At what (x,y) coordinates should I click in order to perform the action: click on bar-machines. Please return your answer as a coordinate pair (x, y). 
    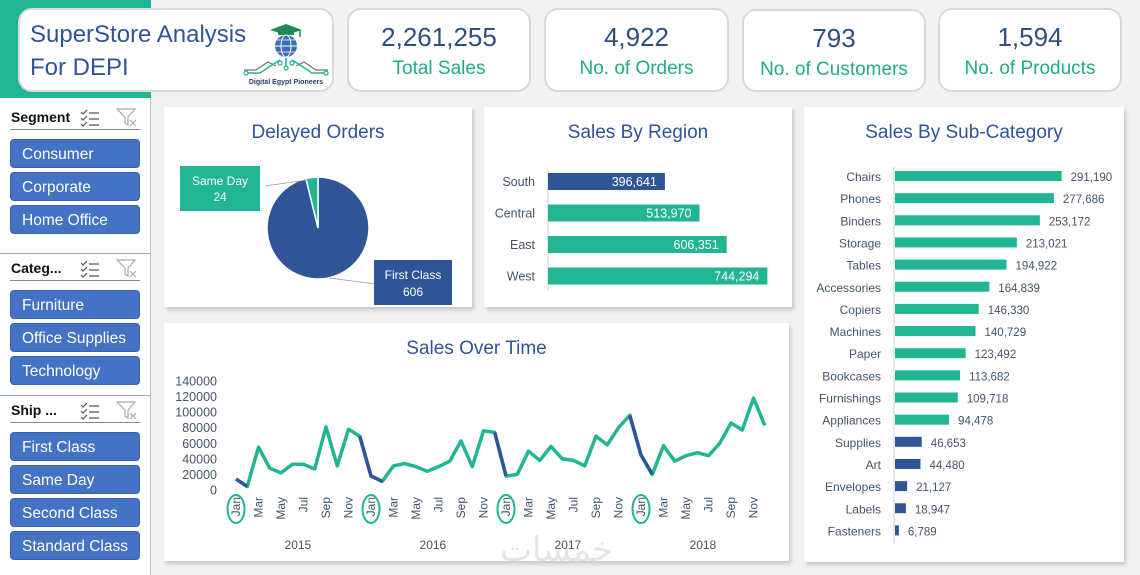
    Looking at the image, I should click on (935, 331).